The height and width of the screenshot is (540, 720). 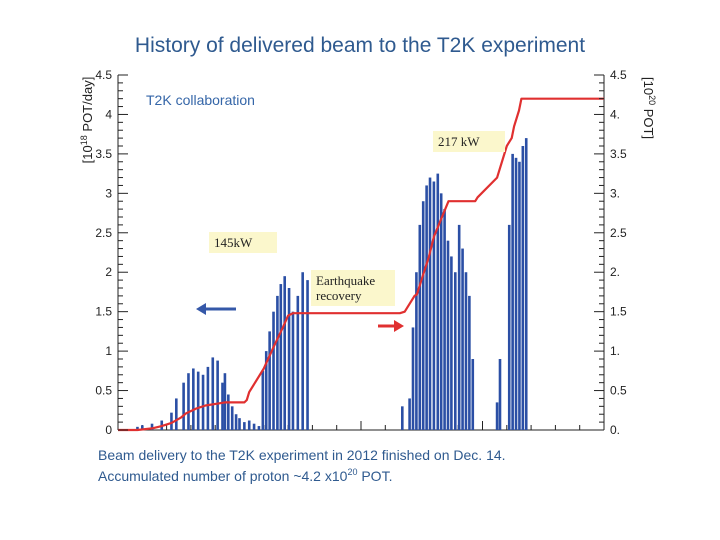 What do you see at coordinates (615, 272) in the screenshot?
I see `right-tick-label: 2.` at bounding box center [615, 272].